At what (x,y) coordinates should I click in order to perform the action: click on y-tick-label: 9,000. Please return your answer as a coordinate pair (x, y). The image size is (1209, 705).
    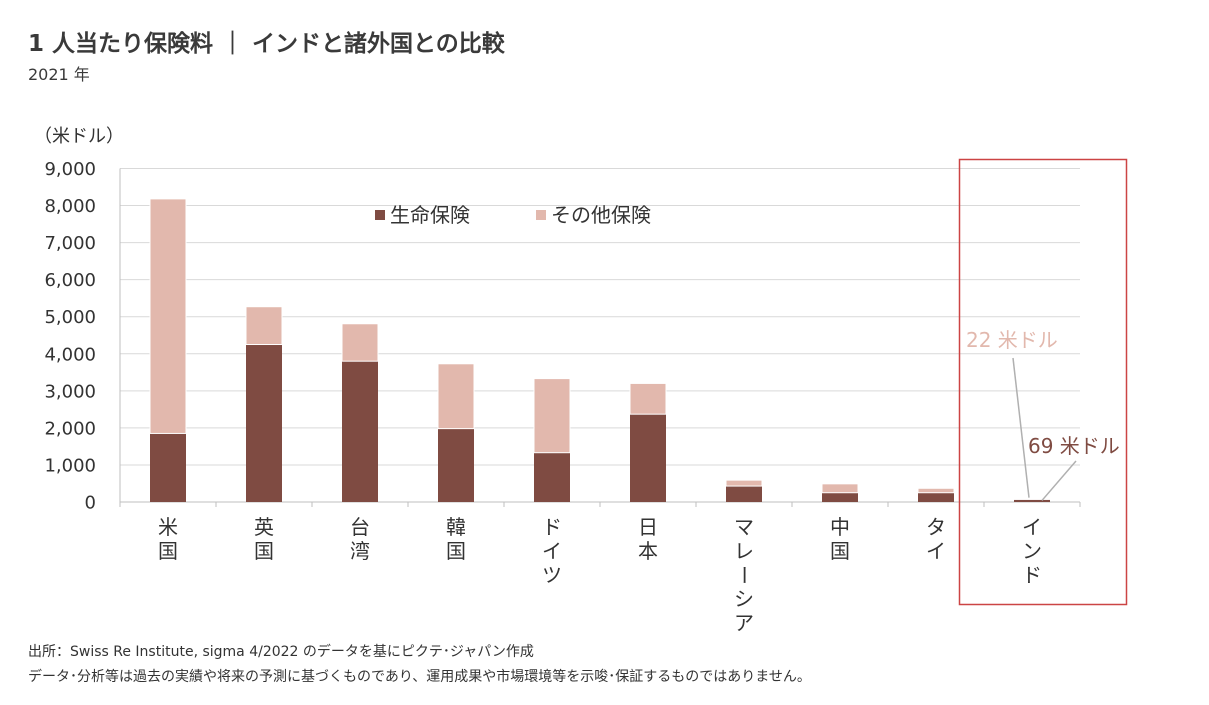
    Looking at the image, I should click on (70, 169).